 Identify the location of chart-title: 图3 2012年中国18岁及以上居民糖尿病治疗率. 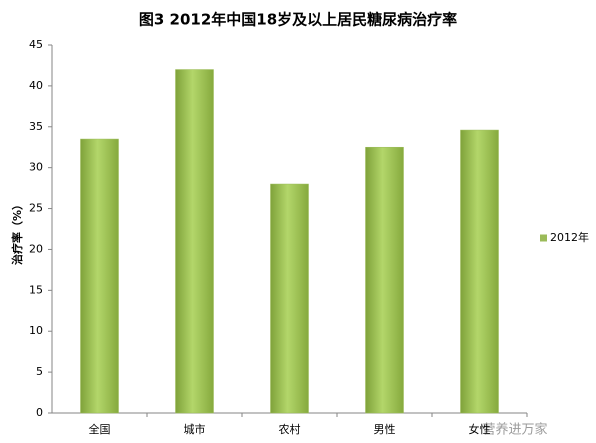
(298, 20).